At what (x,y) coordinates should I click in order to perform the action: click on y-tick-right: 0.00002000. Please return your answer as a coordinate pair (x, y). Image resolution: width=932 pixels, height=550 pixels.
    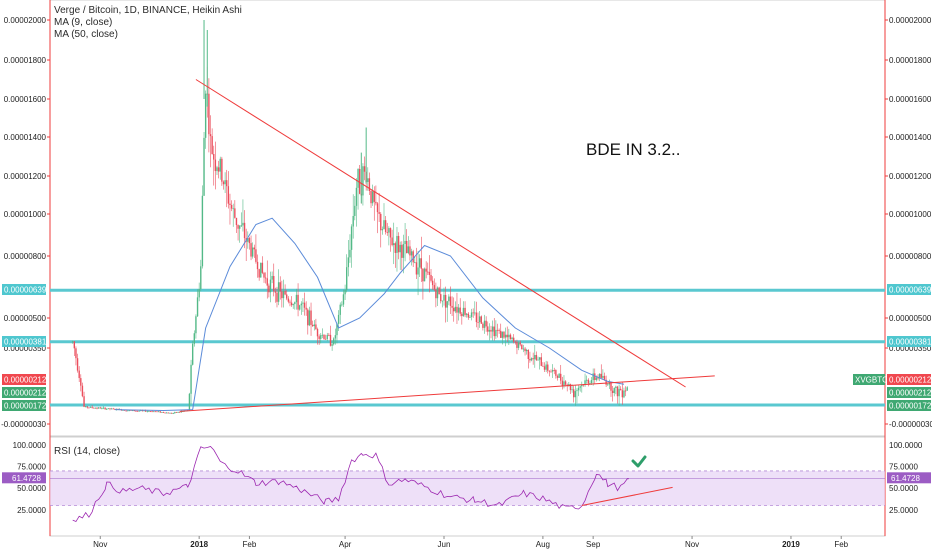
    Looking at the image, I should click on (910, 20).